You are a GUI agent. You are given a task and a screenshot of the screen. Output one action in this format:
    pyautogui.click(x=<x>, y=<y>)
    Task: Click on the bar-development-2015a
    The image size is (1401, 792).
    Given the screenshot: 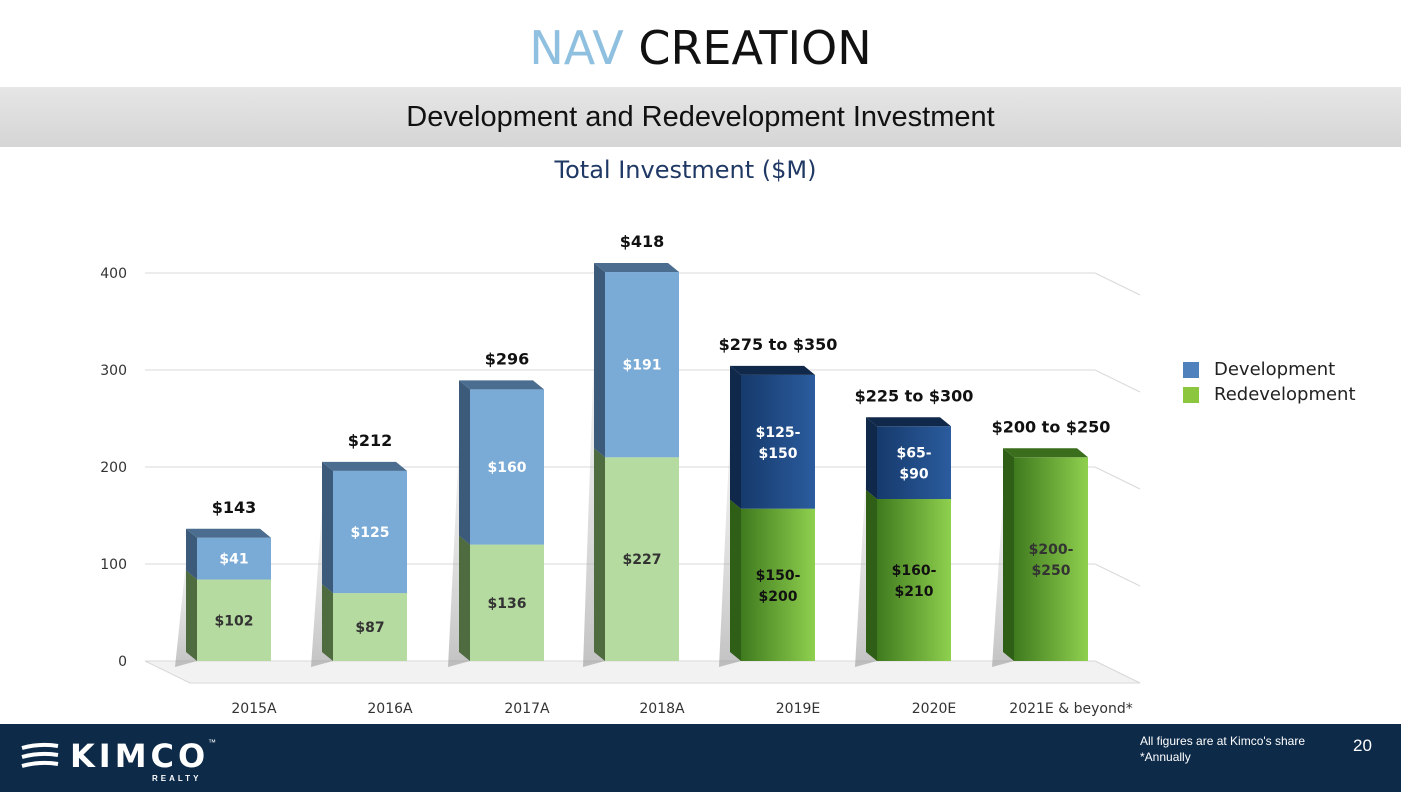 What is the action you would take?
    pyautogui.click(x=234, y=558)
    